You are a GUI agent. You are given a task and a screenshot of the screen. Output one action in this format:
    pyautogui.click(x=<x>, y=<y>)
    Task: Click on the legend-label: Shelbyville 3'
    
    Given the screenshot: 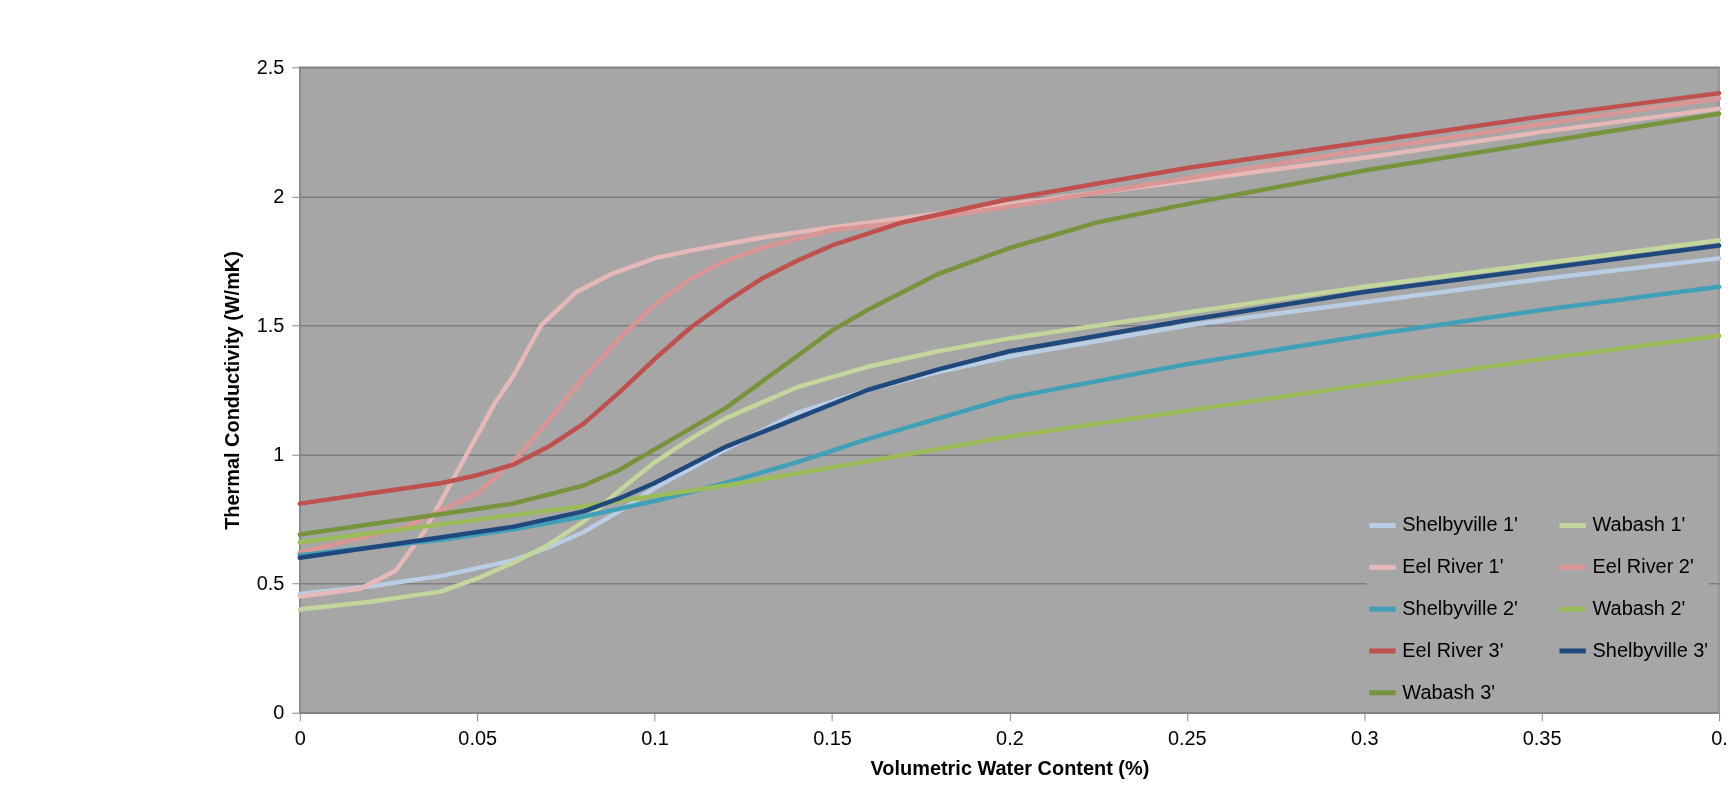 What is the action you would take?
    pyautogui.click(x=1650, y=649)
    